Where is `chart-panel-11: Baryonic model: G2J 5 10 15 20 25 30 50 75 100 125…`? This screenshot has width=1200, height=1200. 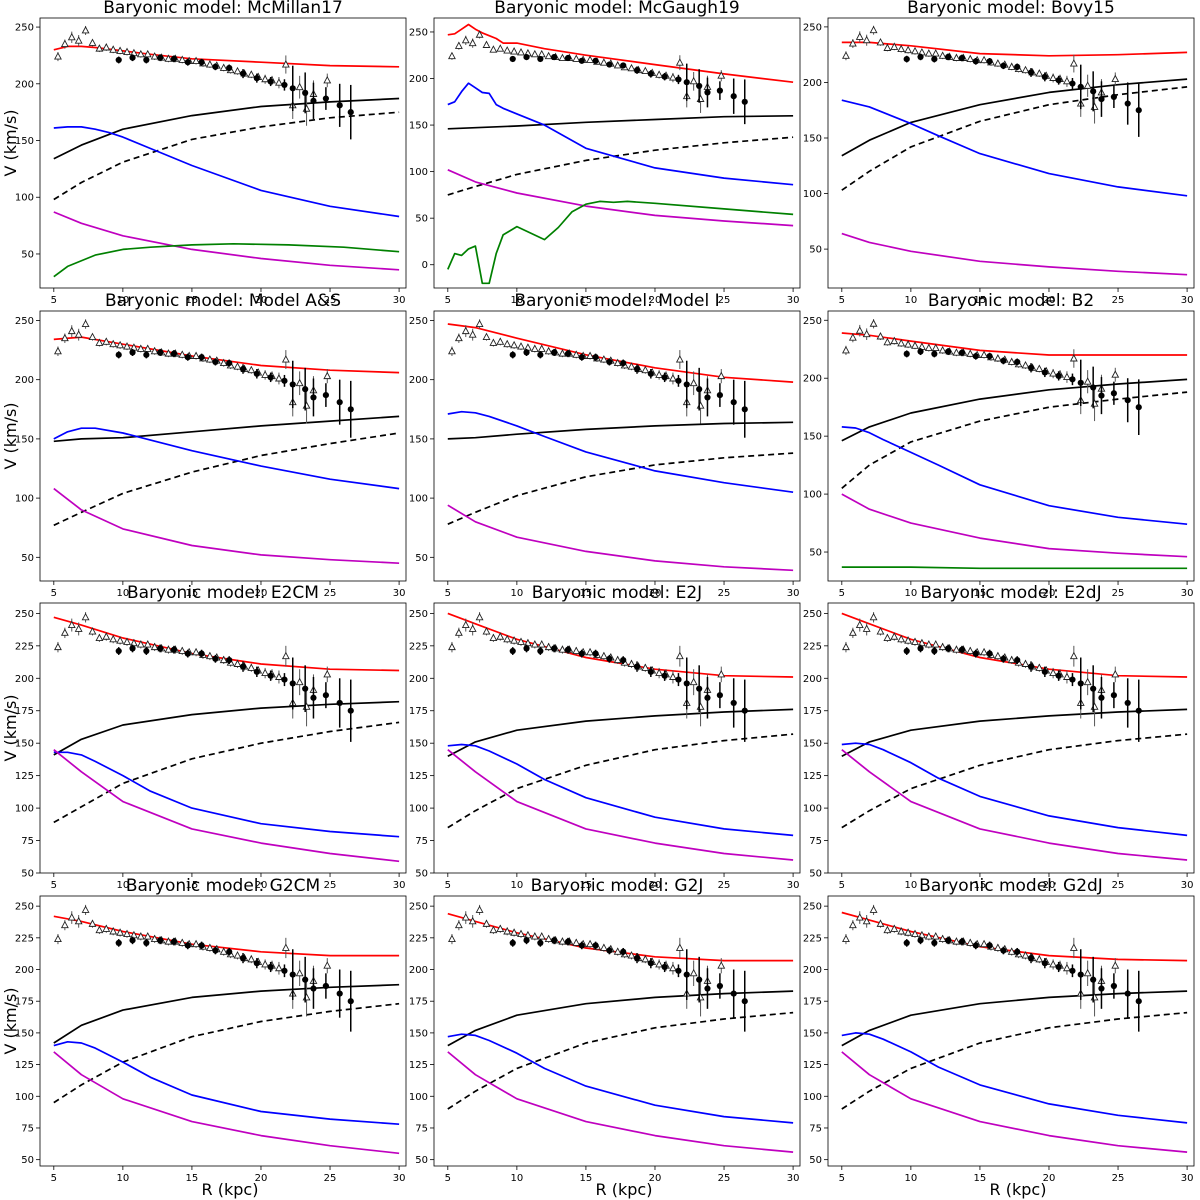 chart-panel-11: Baryonic model: G2J 5 10 15 20 25 30 50 75 100 125… is located at coordinates (605, 1030).